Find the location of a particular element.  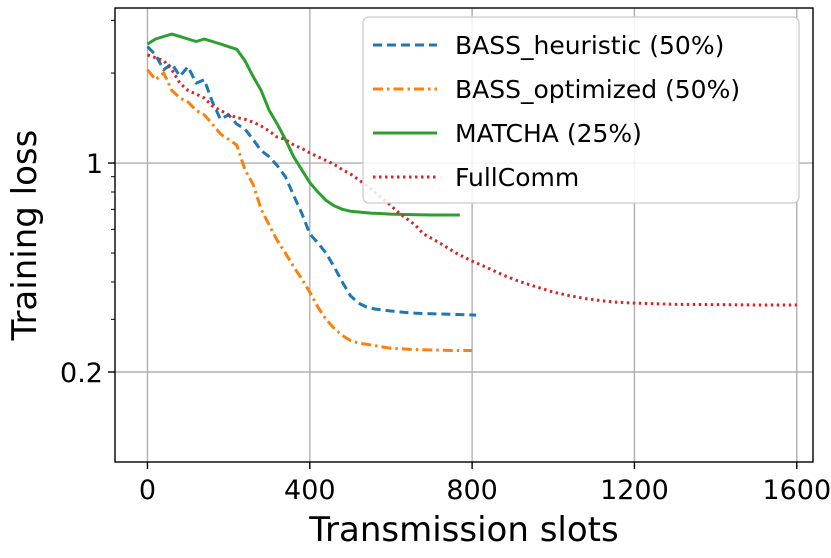

x-tick-label: 800 is located at coordinates (472, 490).